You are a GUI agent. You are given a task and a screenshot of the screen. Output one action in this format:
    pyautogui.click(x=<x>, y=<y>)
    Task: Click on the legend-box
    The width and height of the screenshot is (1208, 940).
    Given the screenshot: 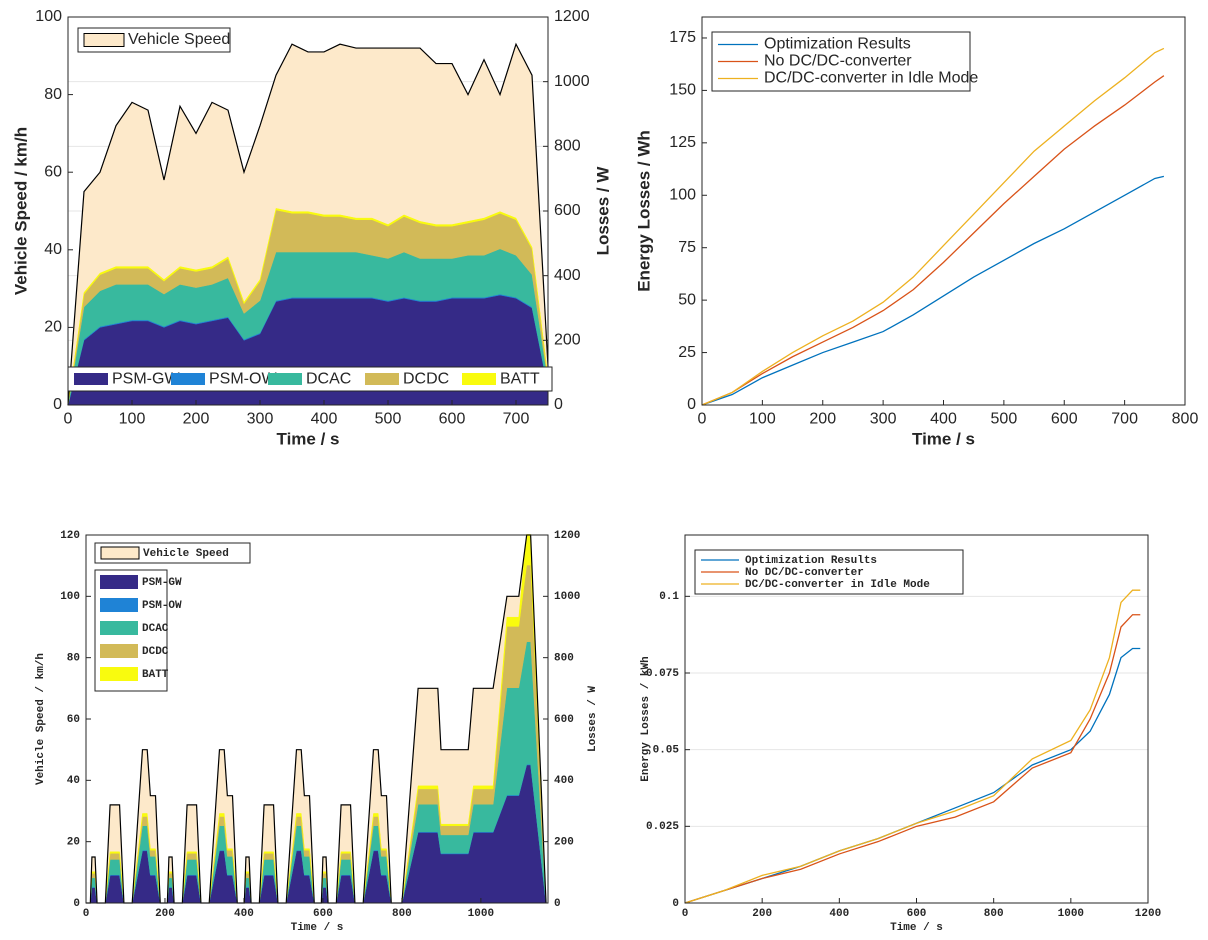 What is the action you would take?
    pyautogui.click(x=829, y=572)
    